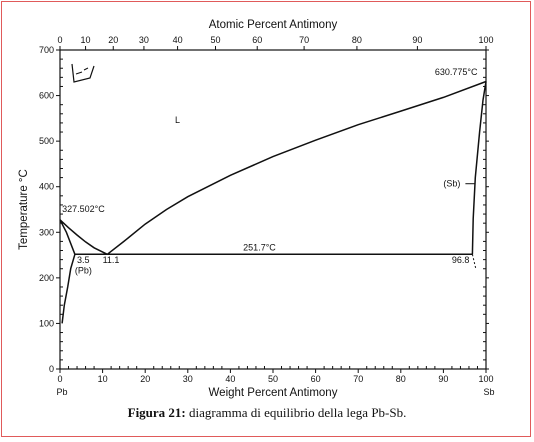 The width and height of the screenshot is (534, 442). I want to click on annotation-label: 327.502°C, so click(83, 209).